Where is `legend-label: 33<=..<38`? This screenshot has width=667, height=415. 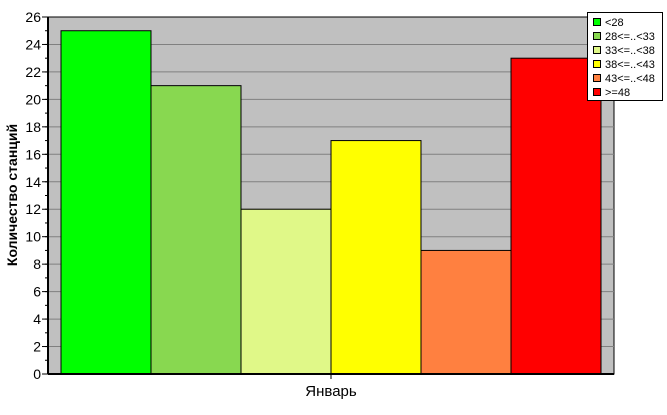 legend-label: 33<=..<38 is located at coordinates (630, 51).